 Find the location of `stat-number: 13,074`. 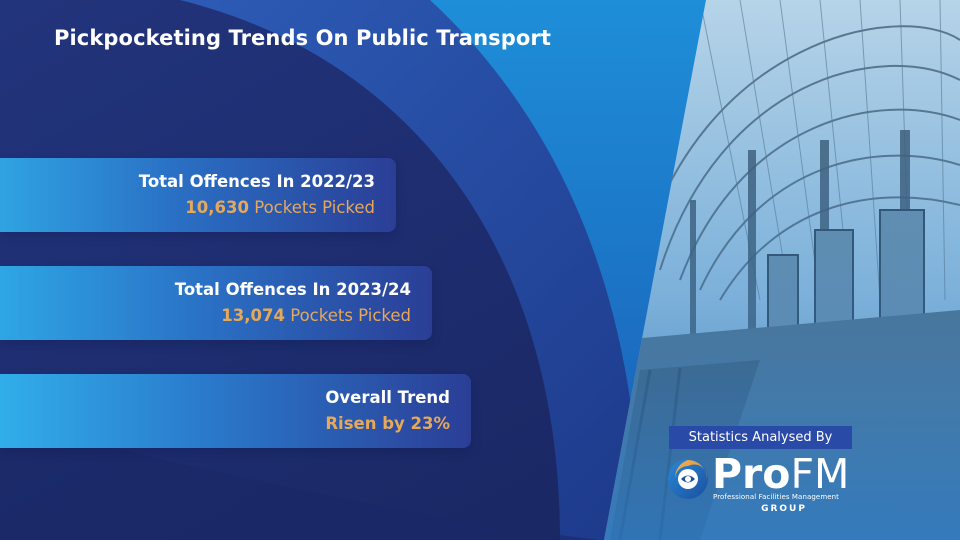

stat-number: 13,074 is located at coordinates (253, 315).